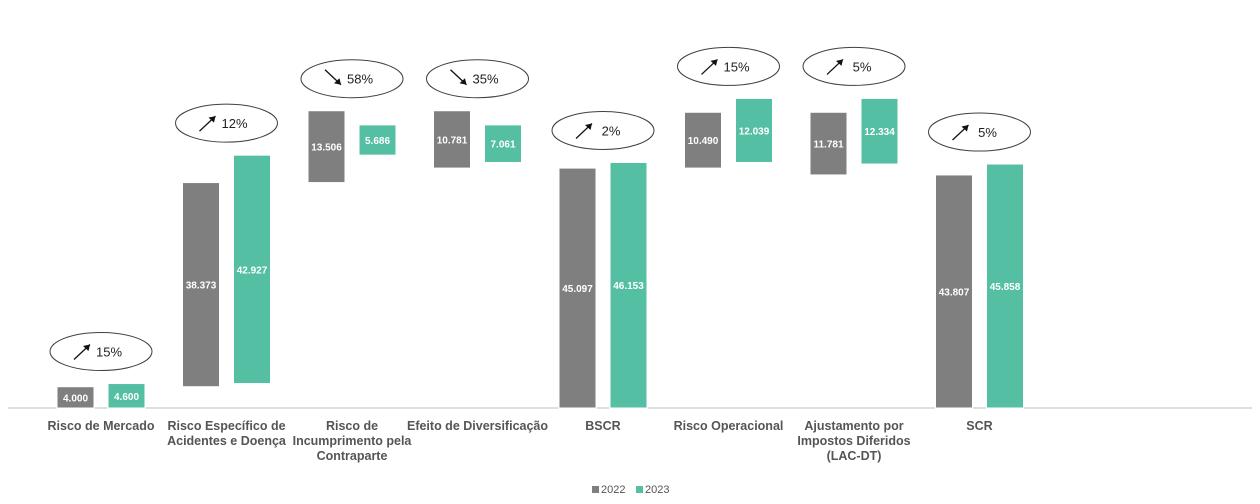 This screenshot has height=504, width=1260. I want to click on category-label: Risco Operacional, so click(729, 426).